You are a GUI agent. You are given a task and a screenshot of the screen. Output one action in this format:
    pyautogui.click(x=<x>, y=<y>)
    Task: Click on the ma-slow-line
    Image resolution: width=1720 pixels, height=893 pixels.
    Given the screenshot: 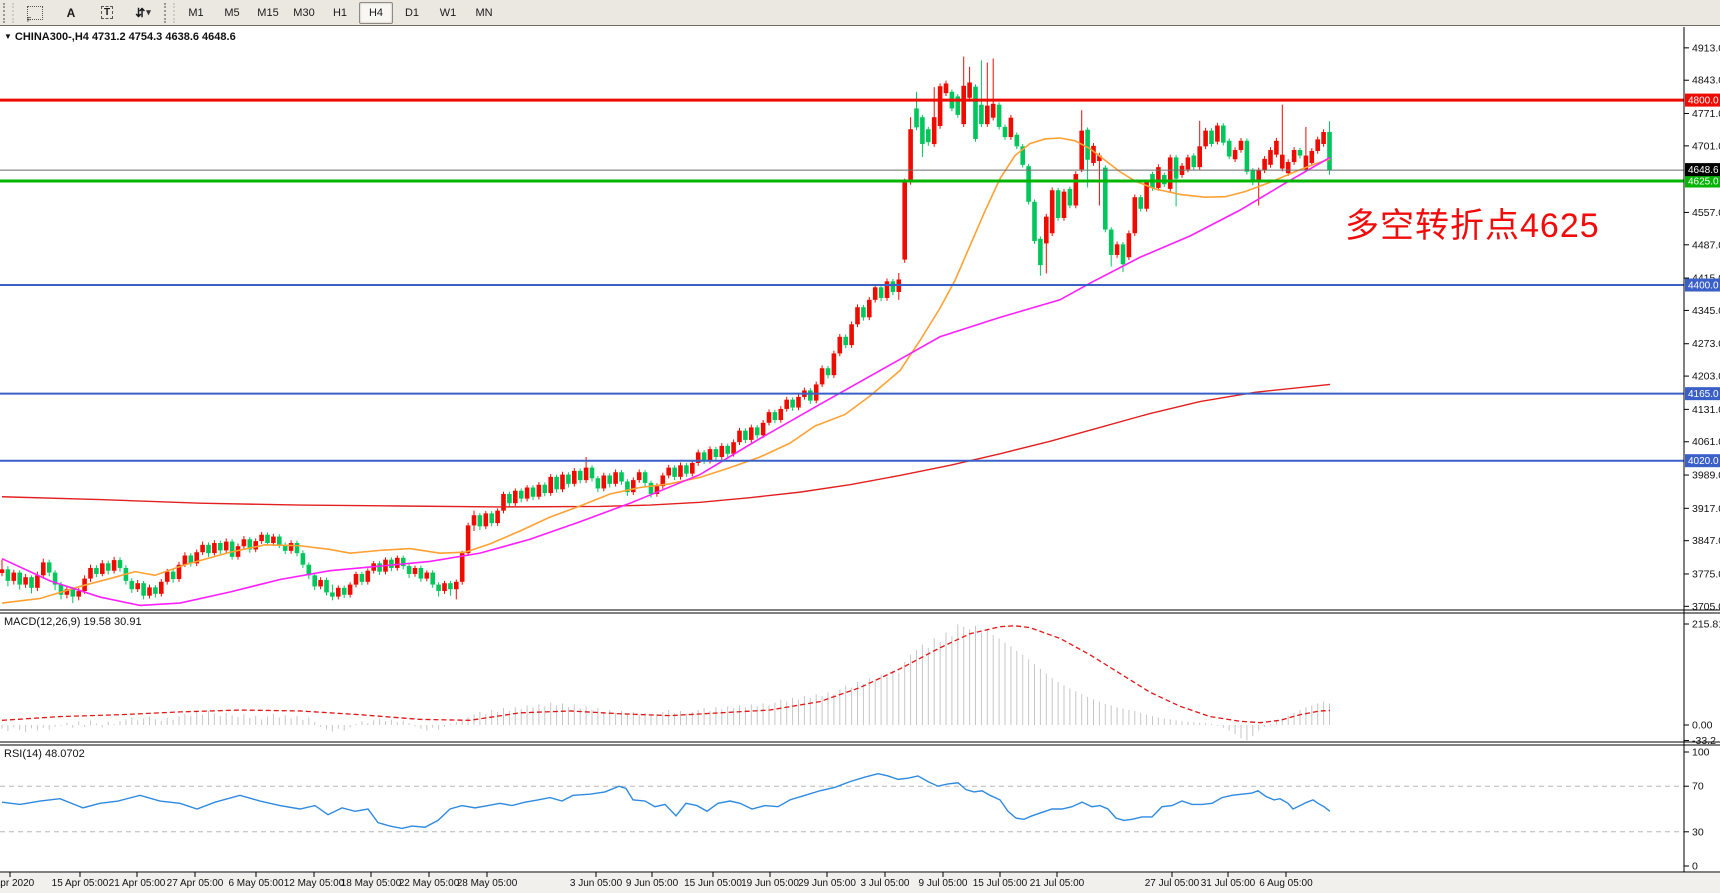 What is the action you would take?
    pyautogui.click(x=666, y=445)
    